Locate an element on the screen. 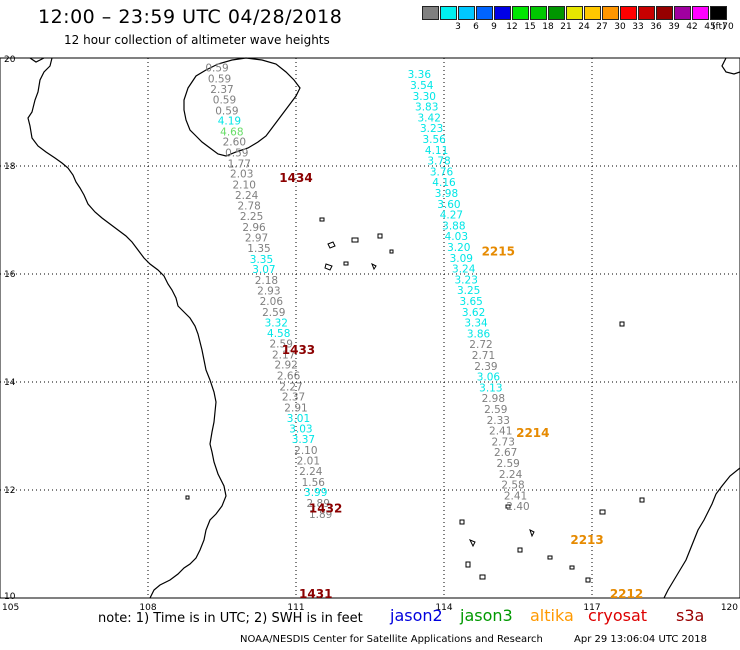 Image resolution: width=740 pixels, height=650 pixels. hainan-island is located at coordinates (242, 107).